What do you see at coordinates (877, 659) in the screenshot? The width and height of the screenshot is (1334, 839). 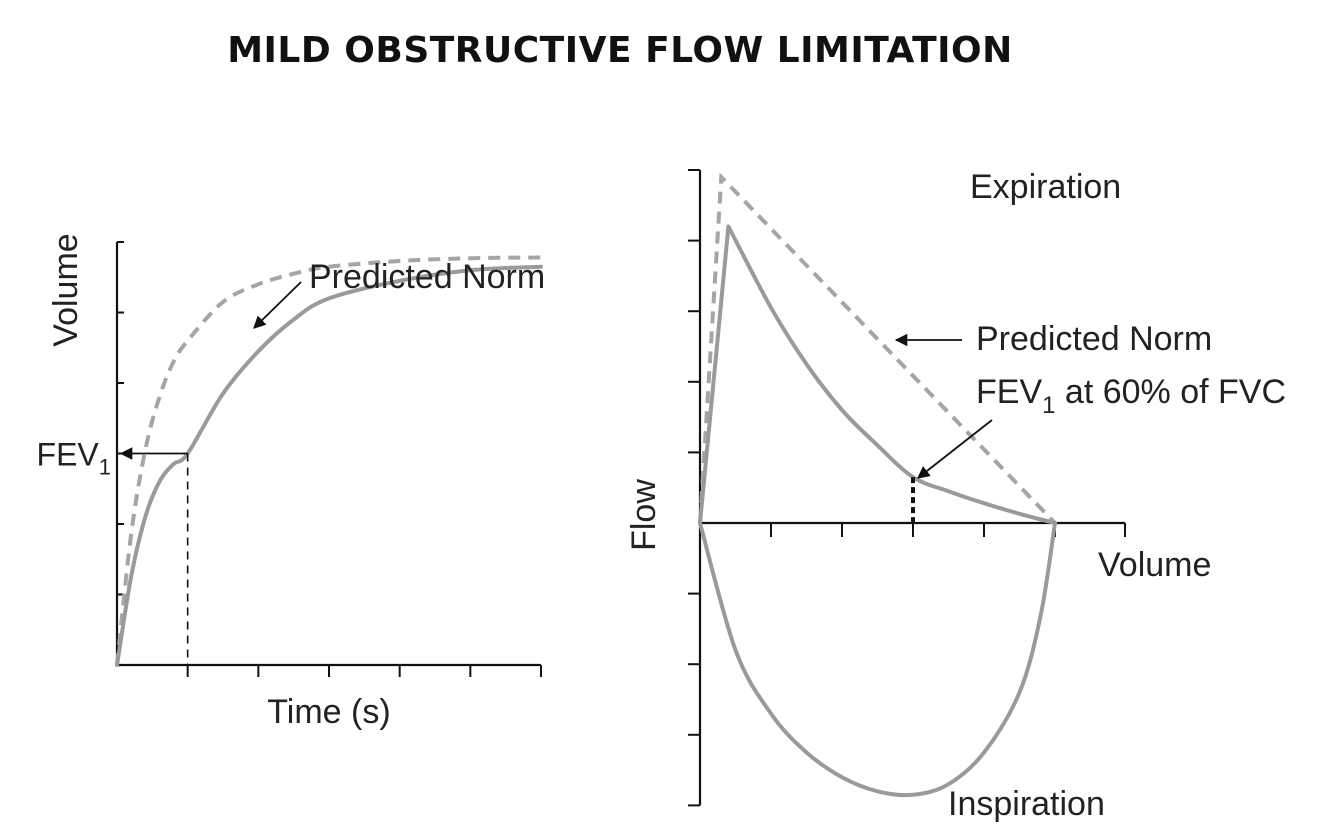 I see `series-inspiration` at bounding box center [877, 659].